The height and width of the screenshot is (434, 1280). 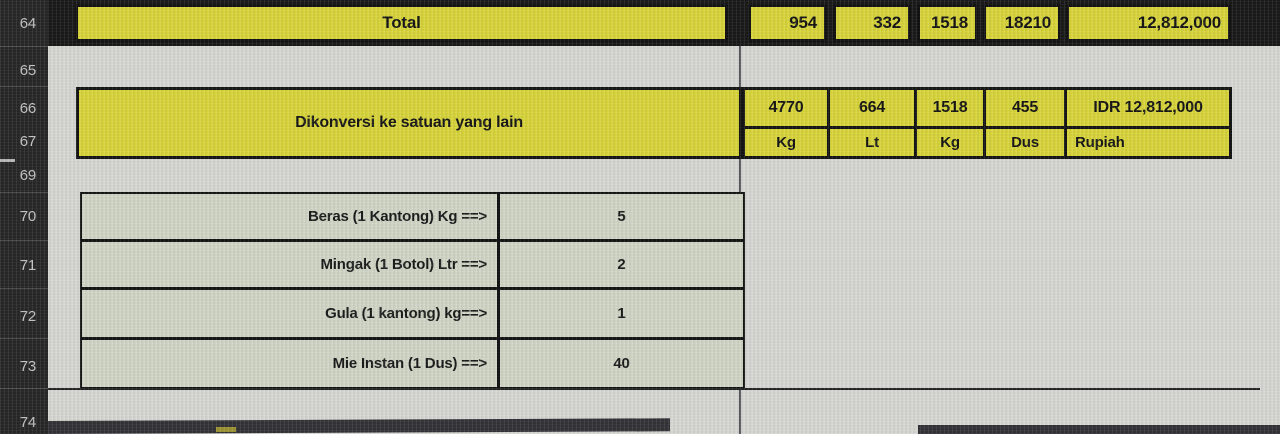 I want to click on factor-value-beras: 5, so click(x=621, y=216).